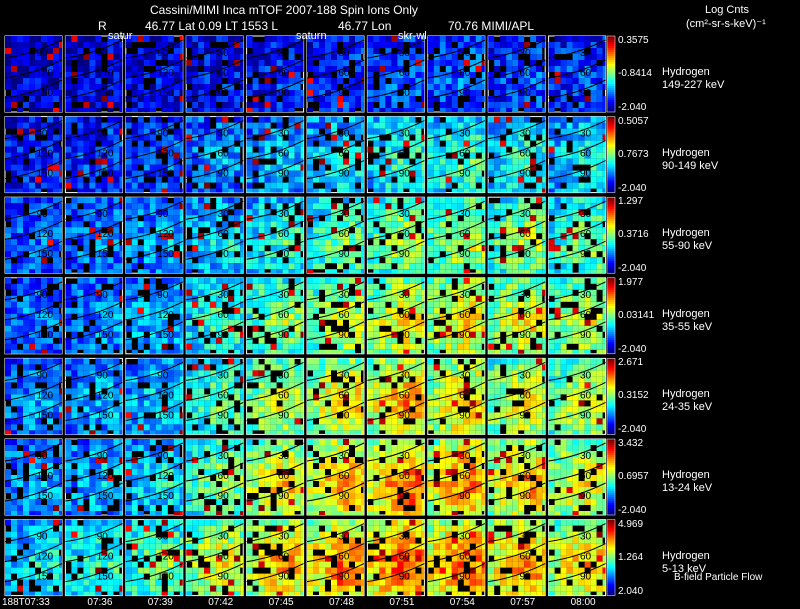 This screenshot has width=800, height=609. I want to click on time-tick-label: 07:57, so click(523, 602).